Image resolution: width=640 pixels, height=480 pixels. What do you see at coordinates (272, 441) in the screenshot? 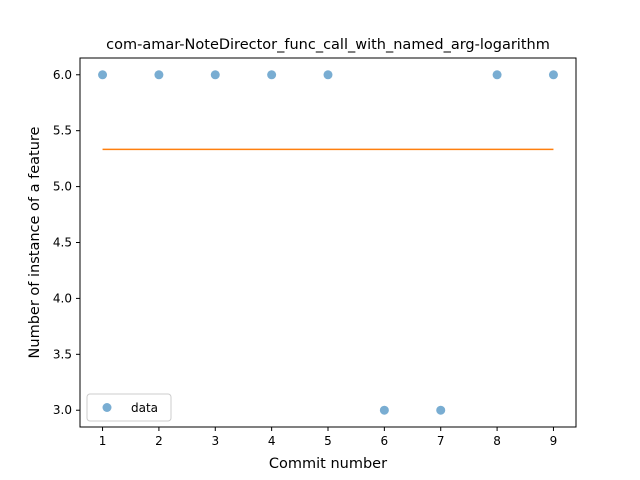
I see `x-tick-label: 4` at bounding box center [272, 441].